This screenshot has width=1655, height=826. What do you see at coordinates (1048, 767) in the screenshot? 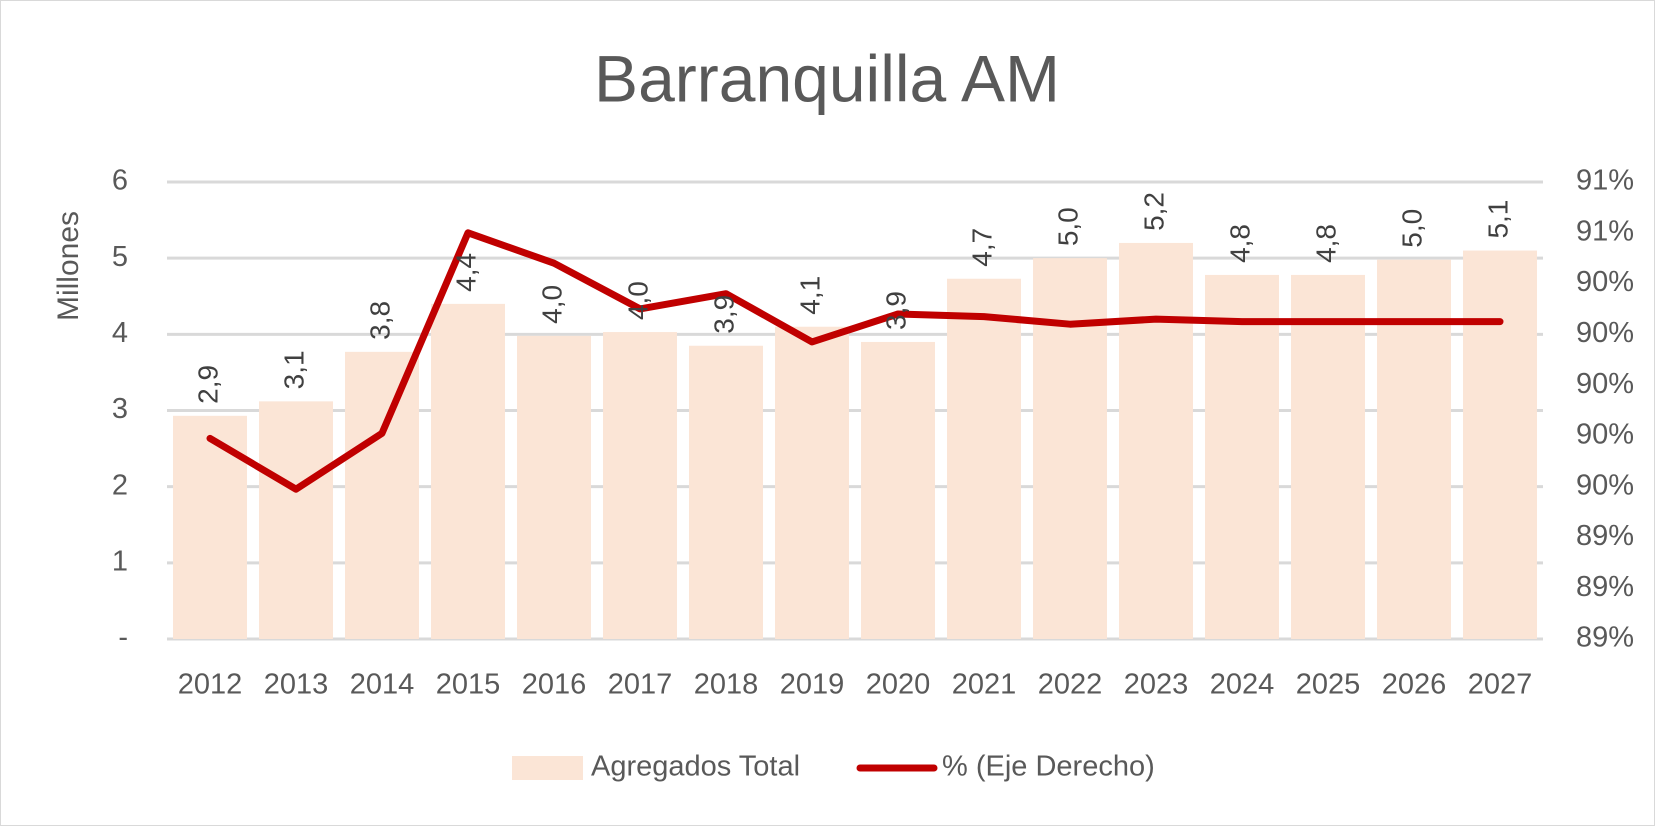
I see `legend-label: % (Eje Derecho)` at bounding box center [1048, 767].